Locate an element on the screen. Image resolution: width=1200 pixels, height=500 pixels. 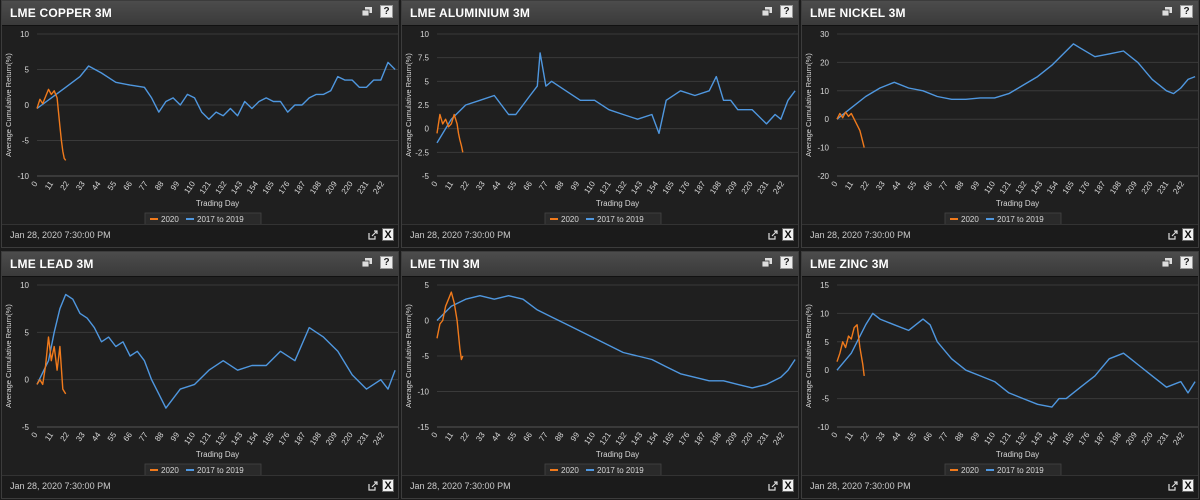
x-tick-label: 11 is located at coordinates (449, 436).